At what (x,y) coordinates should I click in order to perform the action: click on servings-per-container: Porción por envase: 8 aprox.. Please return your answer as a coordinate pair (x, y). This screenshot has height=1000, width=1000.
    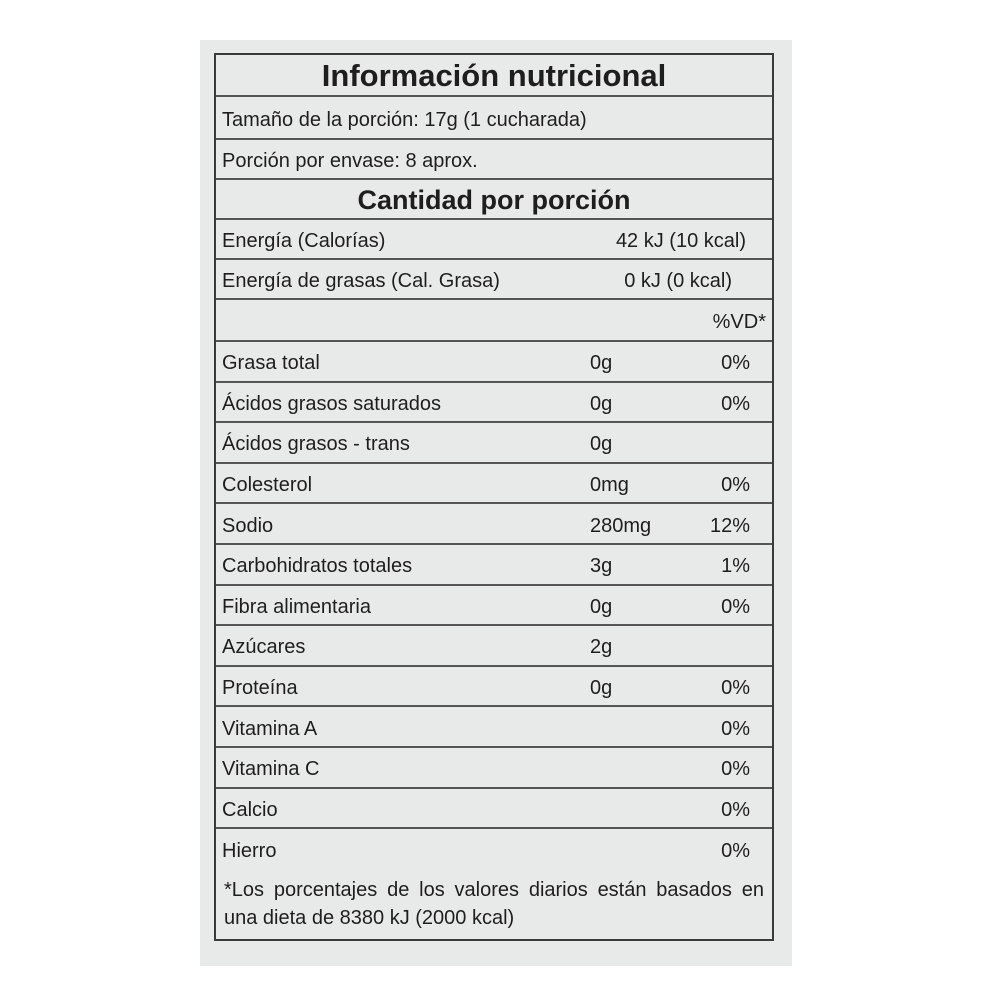
    Looking at the image, I should click on (350, 160).